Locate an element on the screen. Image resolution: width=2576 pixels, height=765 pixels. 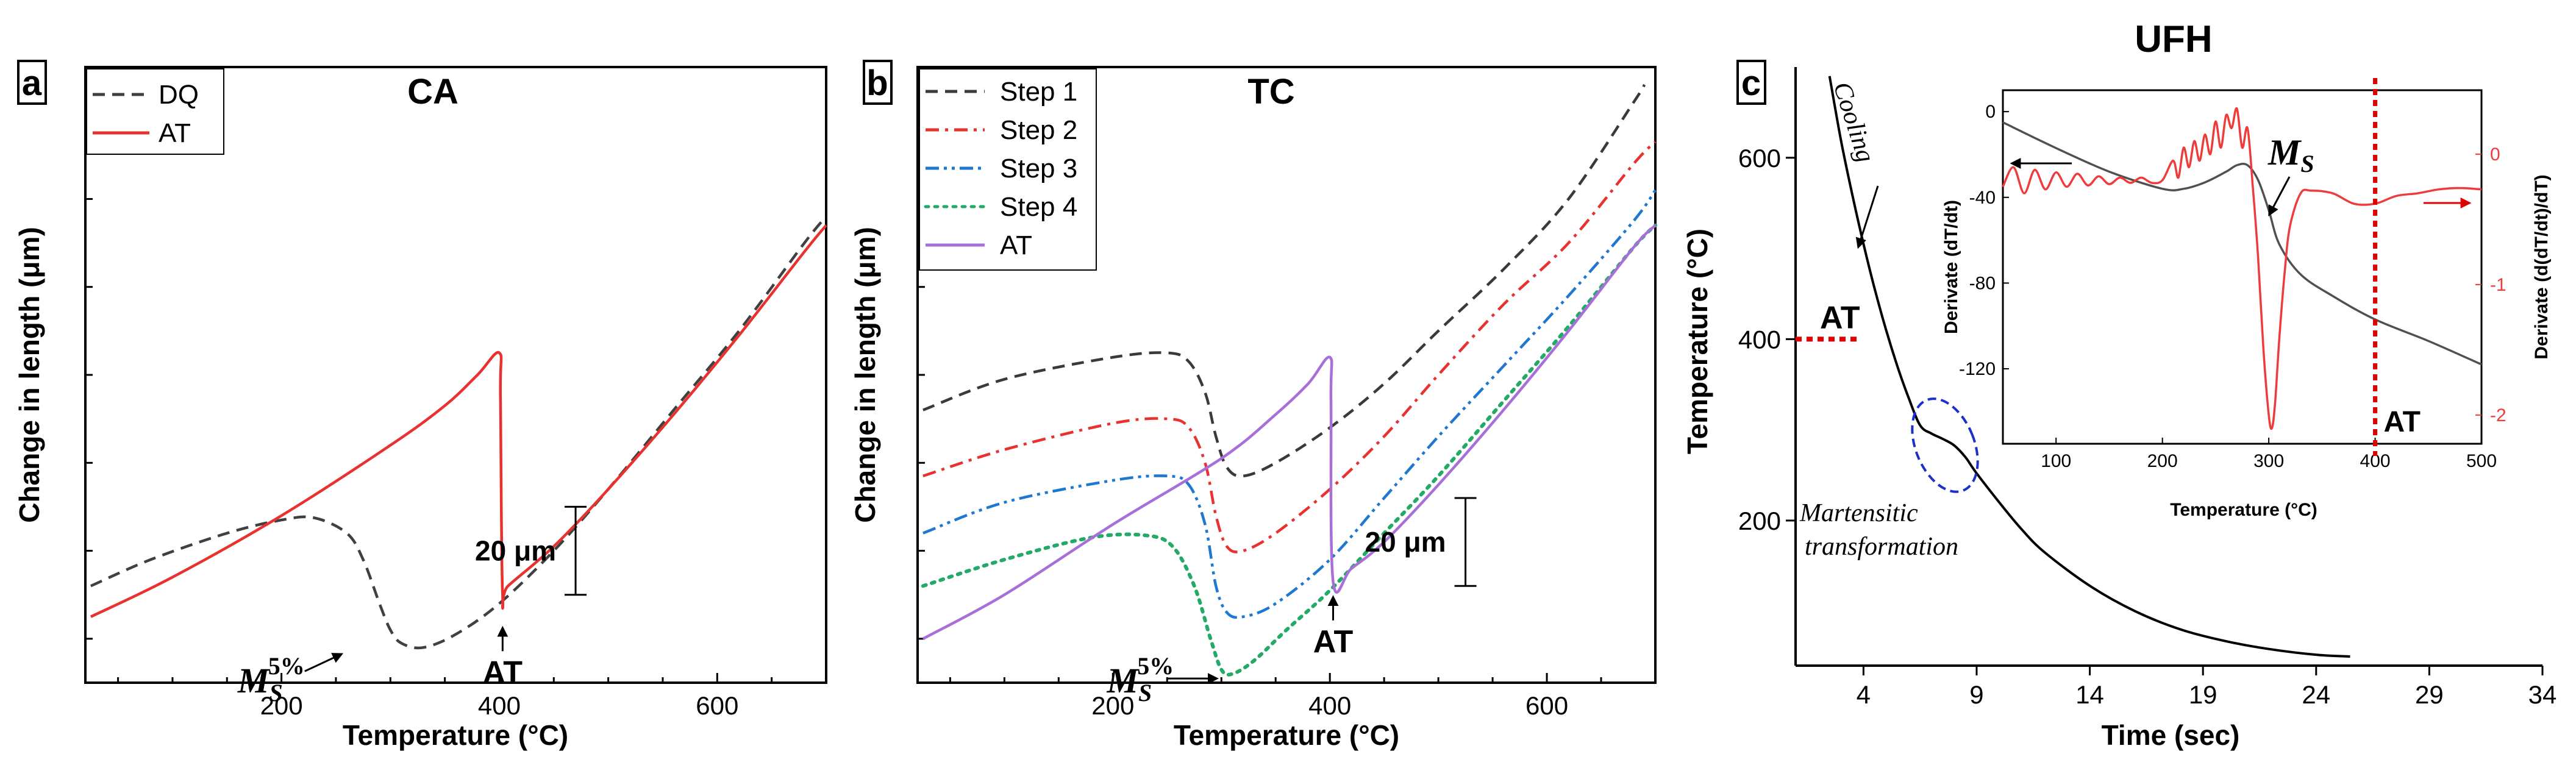
panel-b-y-label: Change in length (μm) is located at coordinates (865, 375).